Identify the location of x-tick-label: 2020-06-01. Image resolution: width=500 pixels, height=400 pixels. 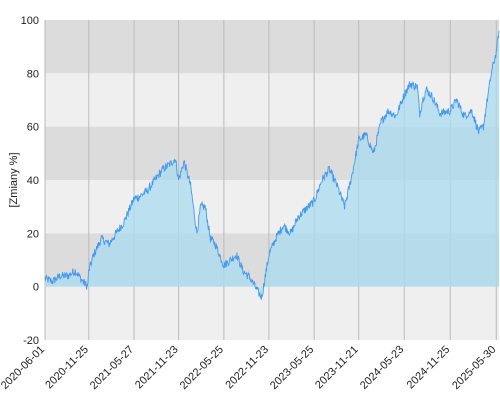
(23, 368).